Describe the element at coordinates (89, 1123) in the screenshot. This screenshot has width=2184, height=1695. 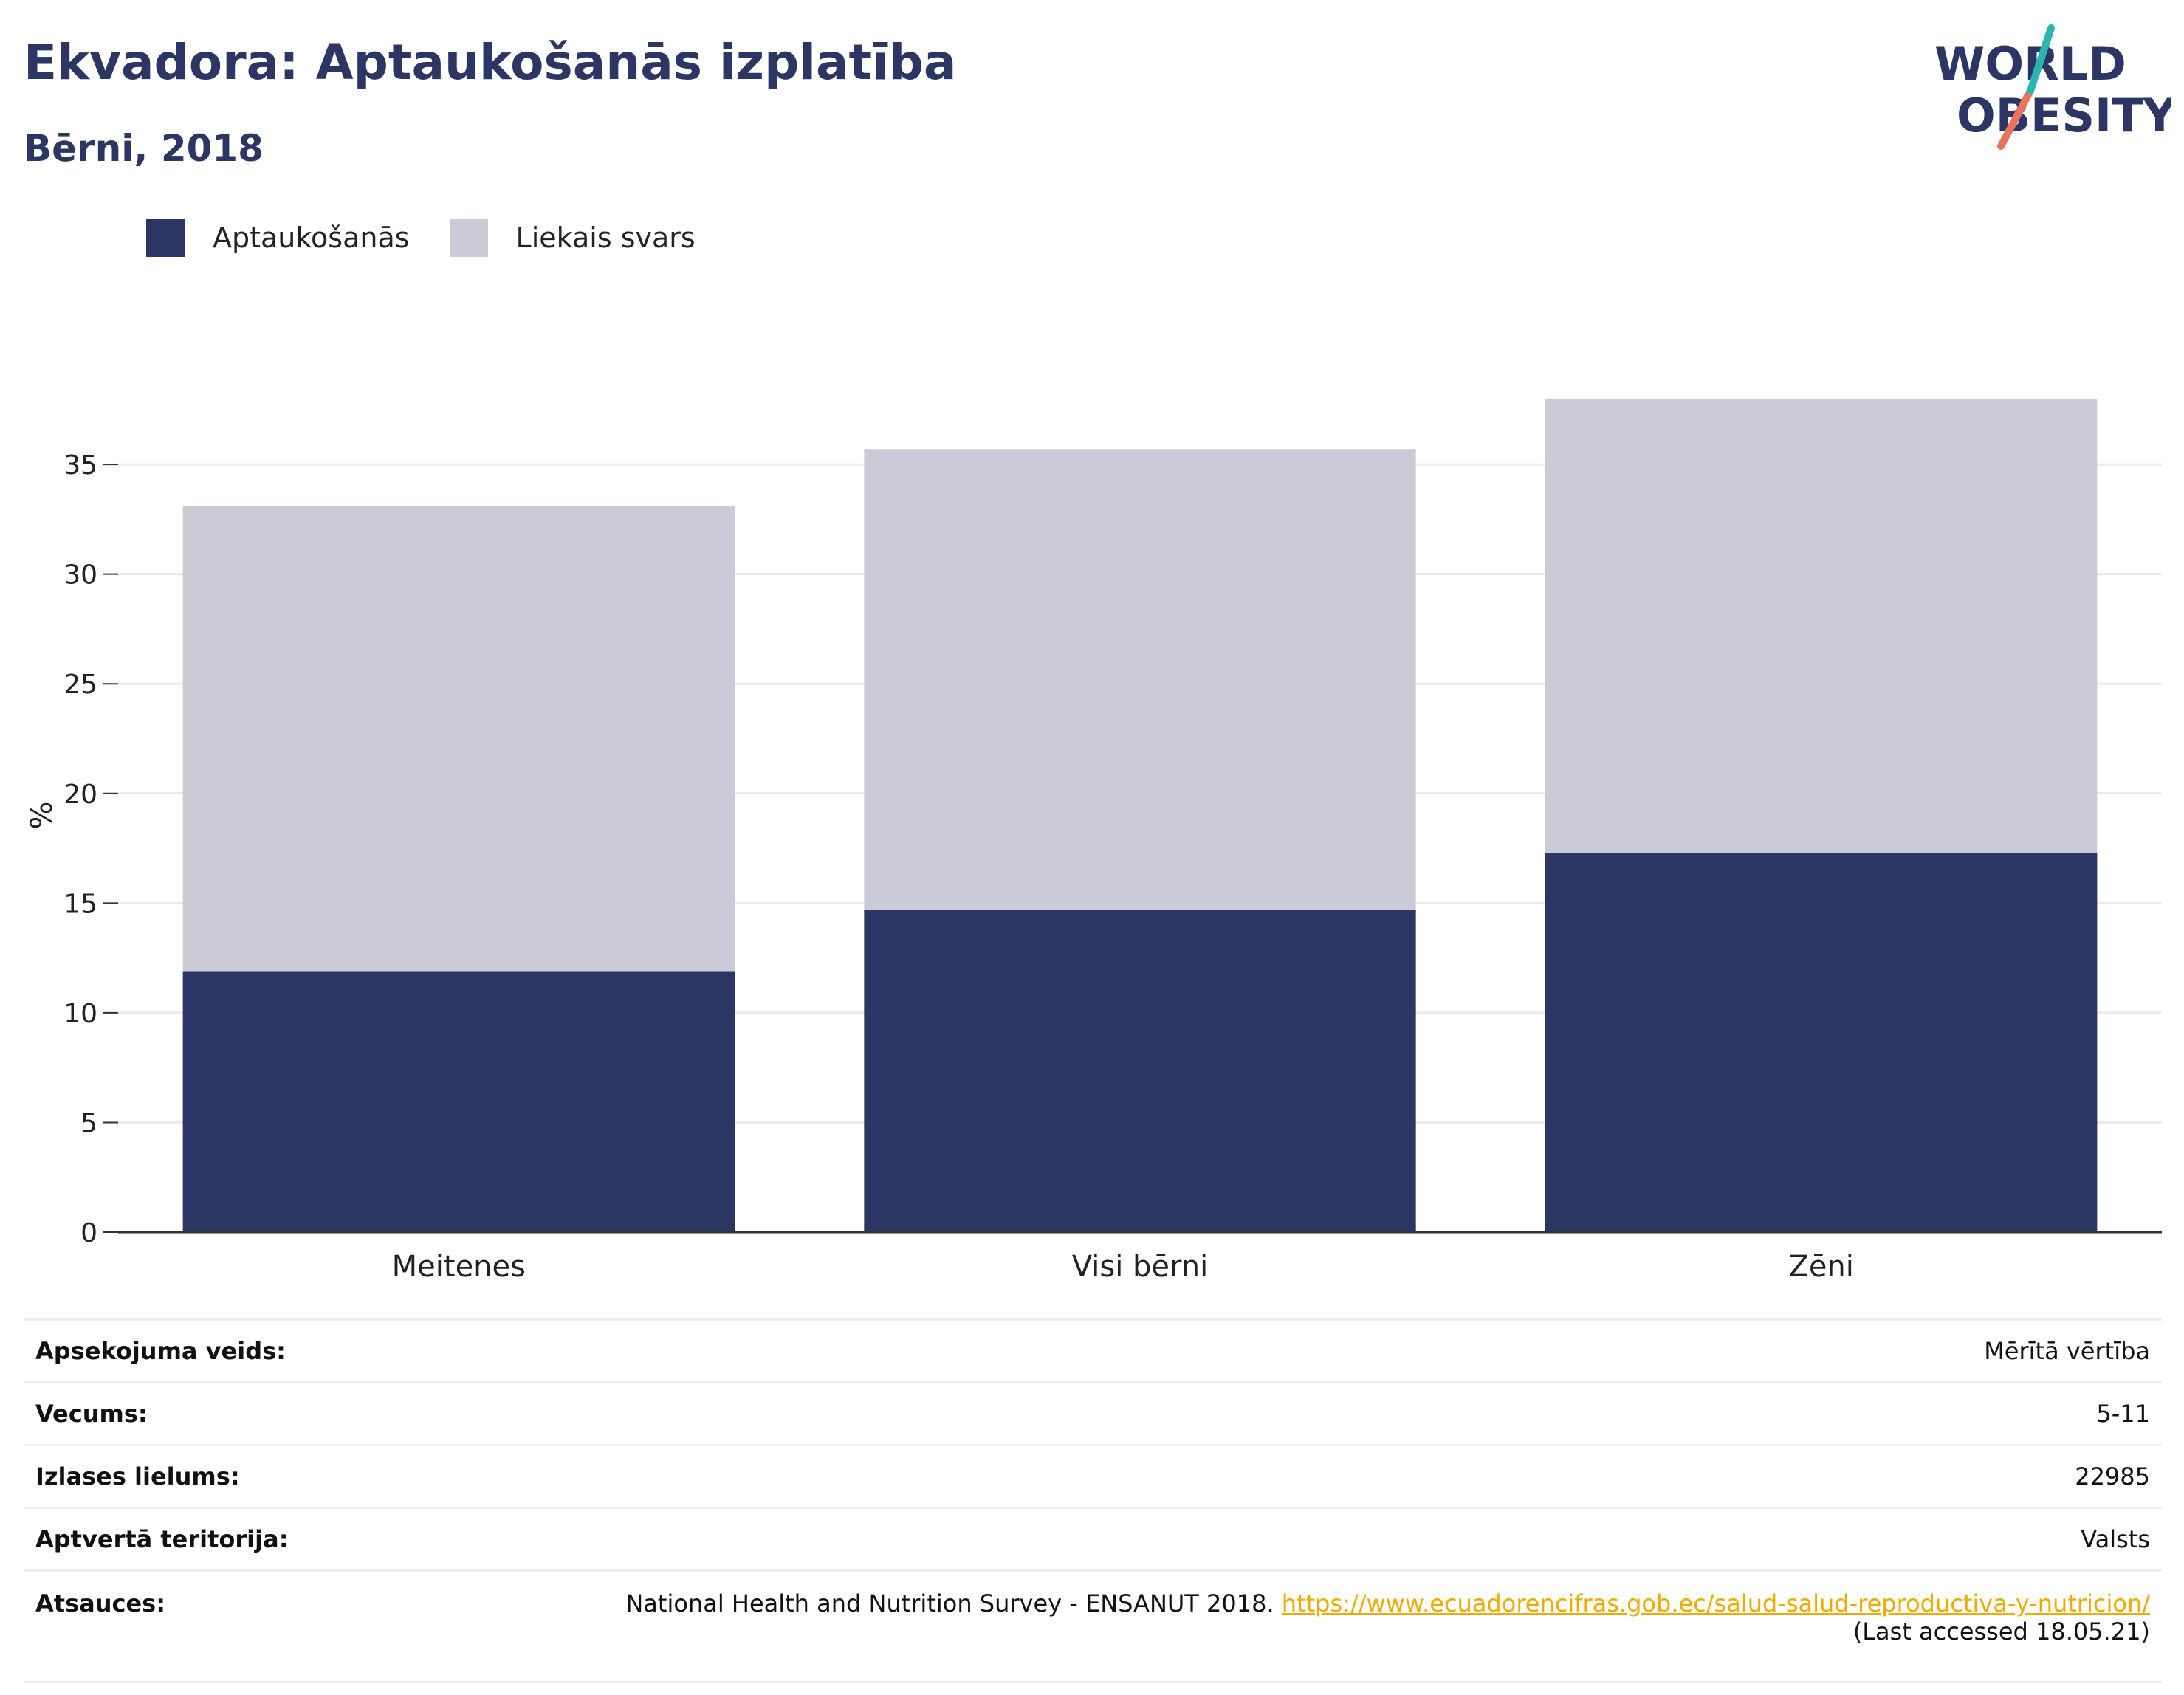
I see `y-tick-label: 5` at that location.